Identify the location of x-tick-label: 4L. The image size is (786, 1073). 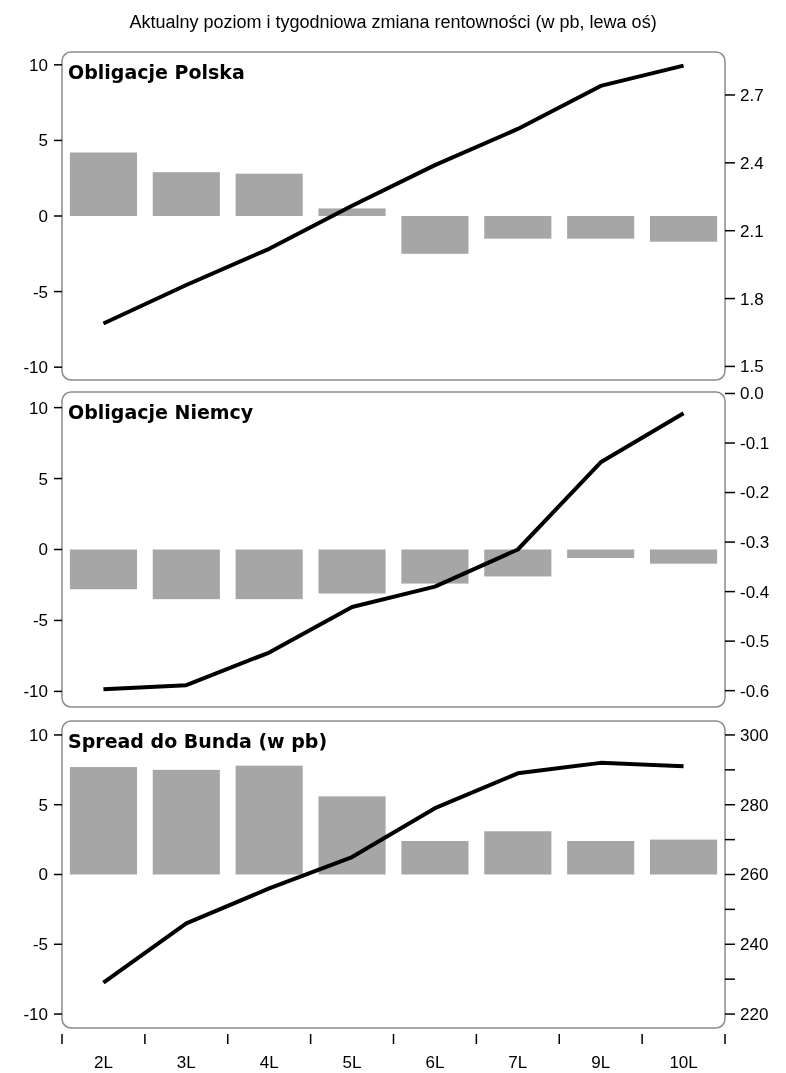
(269, 1062).